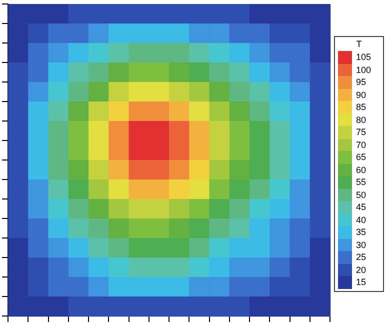 The height and width of the screenshot is (324, 390). Describe the element at coordinates (361, 182) in the screenshot. I see `color-bar-label: 55` at that location.